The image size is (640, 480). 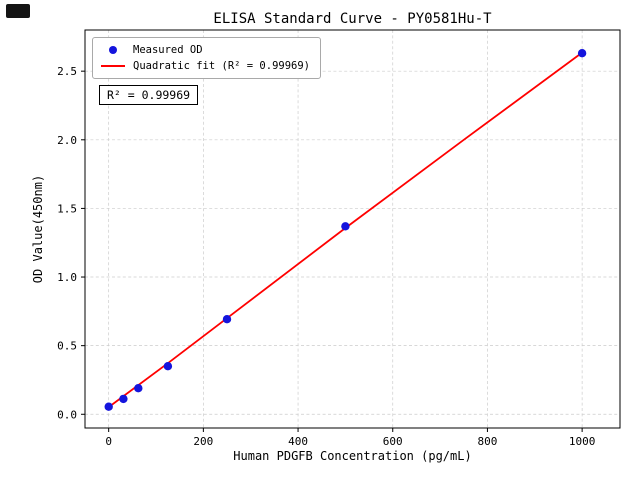 What do you see at coordinates (67, 71) in the screenshot?
I see `y-tick-label: 2.5` at bounding box center [67, 71].